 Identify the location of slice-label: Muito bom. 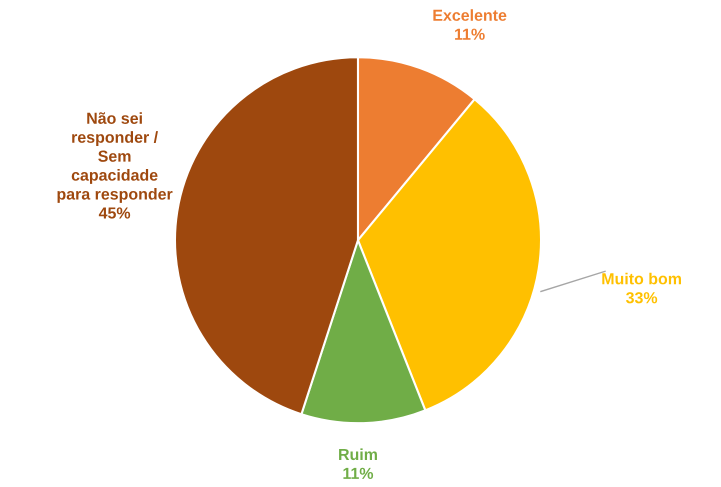
(641, 278).